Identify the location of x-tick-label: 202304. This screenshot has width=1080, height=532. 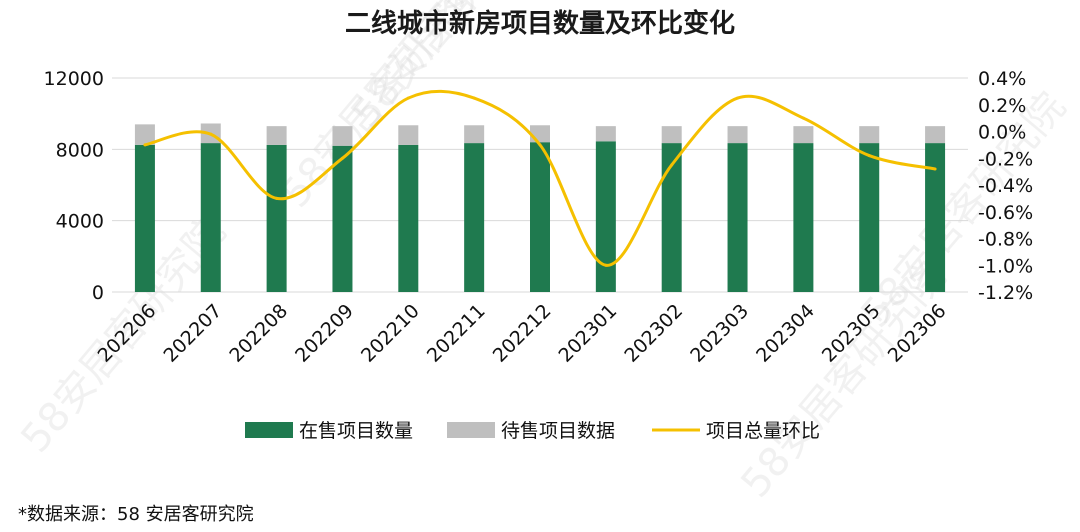
(785, 333).